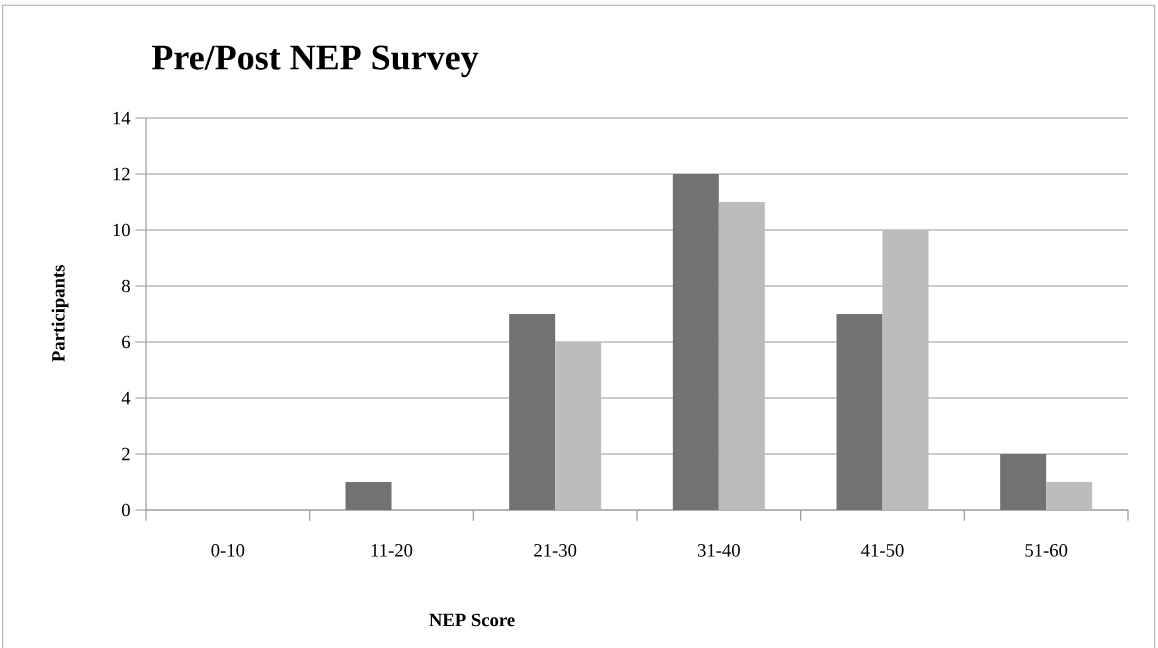  Describe the element at coordinates (228, 550) in the screenshot. I see `x-tick-label: 0-10` at that location.